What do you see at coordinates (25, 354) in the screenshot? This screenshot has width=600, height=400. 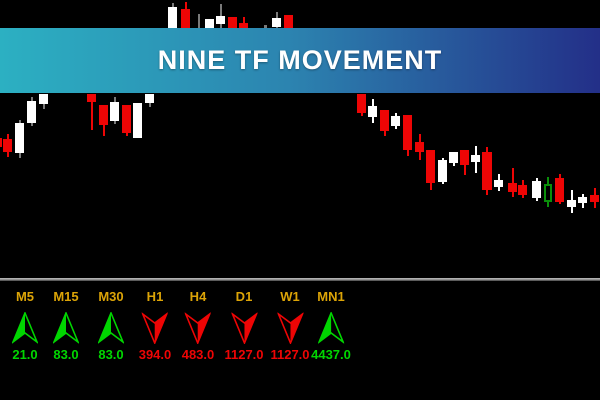 I see `tf-value: 21.0` at bounding box center [25, 354].